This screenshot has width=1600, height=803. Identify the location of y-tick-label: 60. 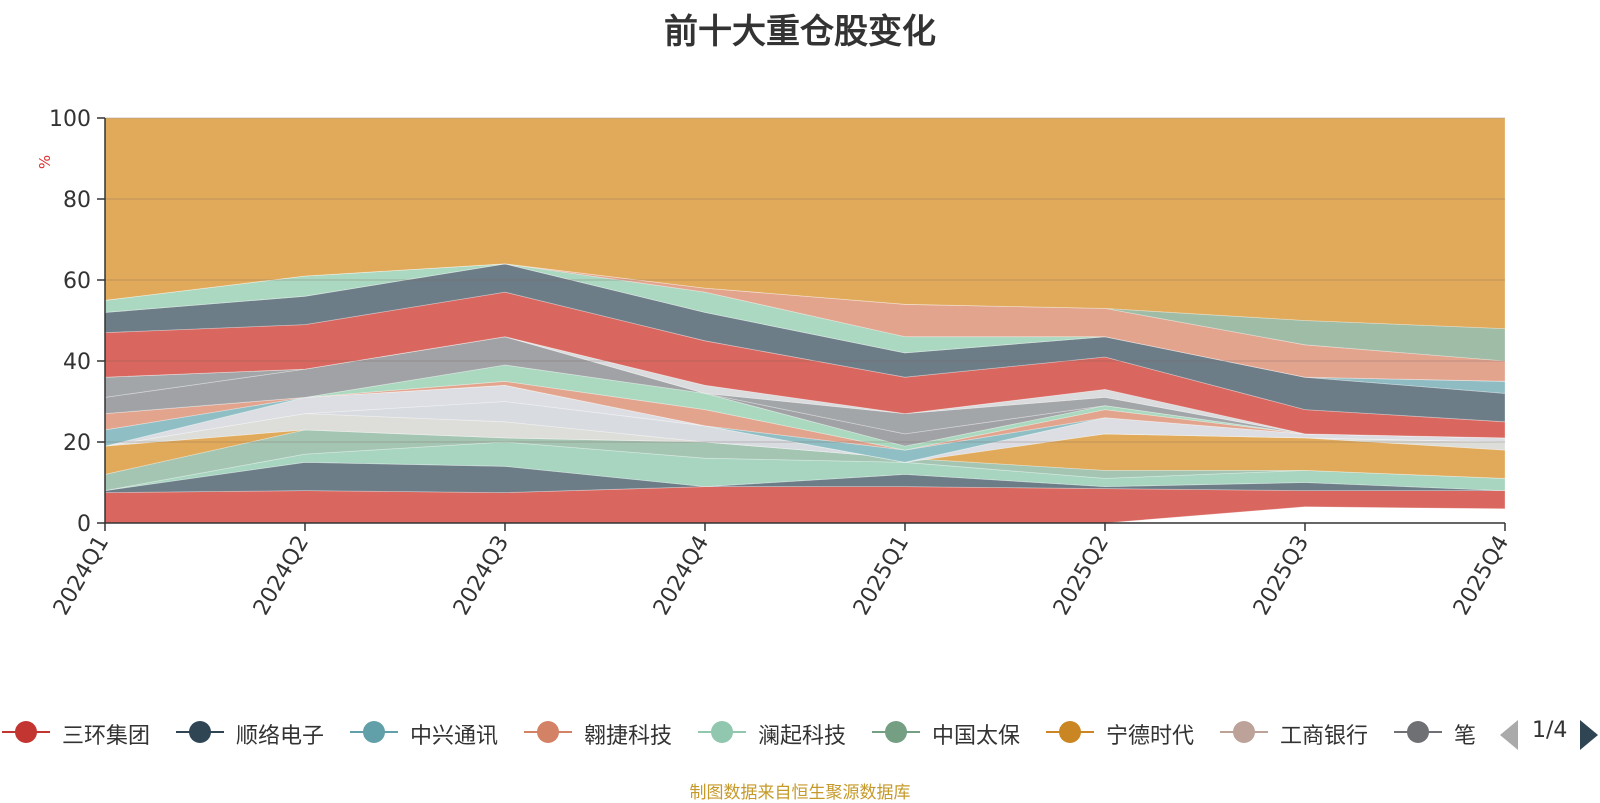
(77, 281).